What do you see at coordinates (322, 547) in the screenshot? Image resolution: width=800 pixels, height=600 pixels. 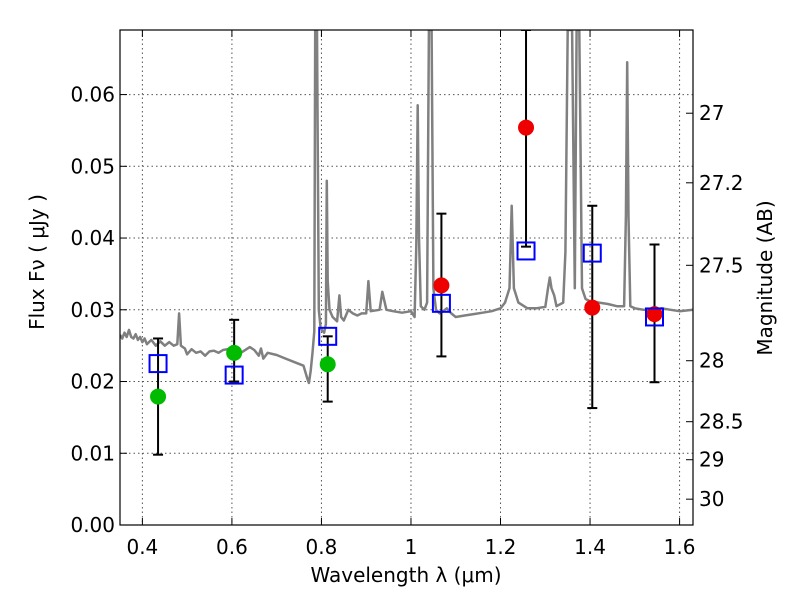 I see `x-tick-label: 0.8` at bounding box center [322, 547].